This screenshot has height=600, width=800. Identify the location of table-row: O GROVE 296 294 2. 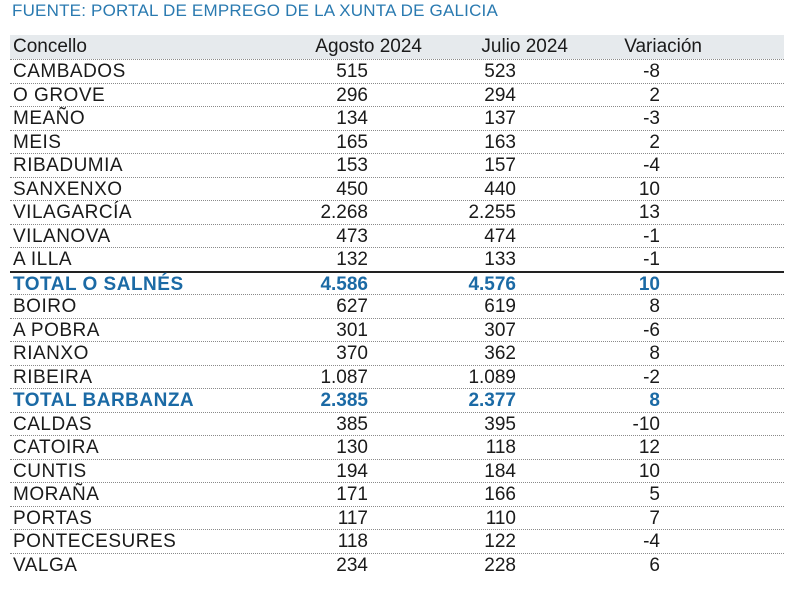
(397, 94).